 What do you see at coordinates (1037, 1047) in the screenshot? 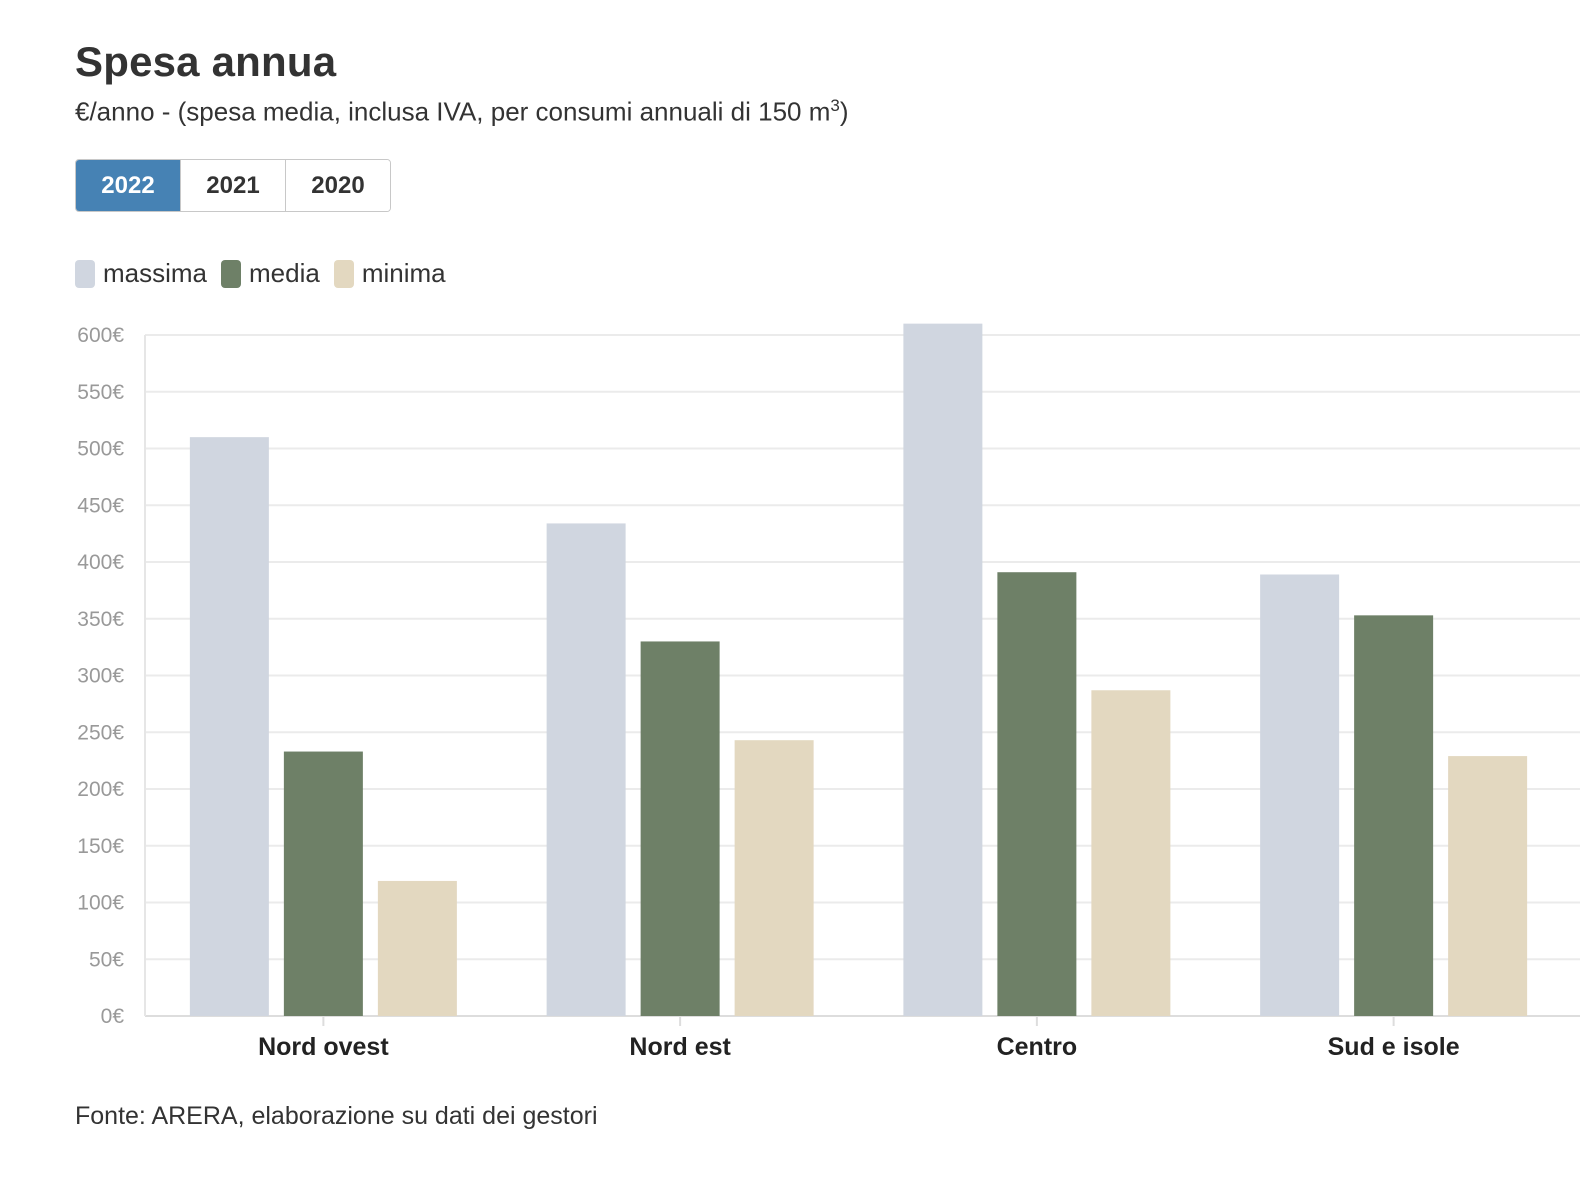
I see `x-tick-label: Centro` at bounding box center [1037, 1047].